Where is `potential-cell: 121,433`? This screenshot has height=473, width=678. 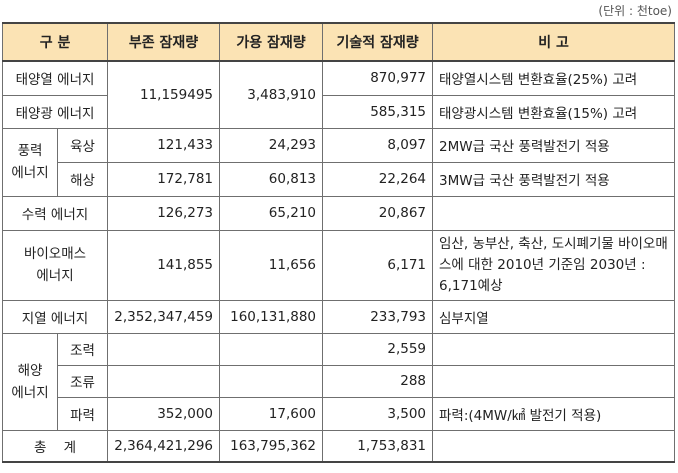
potential-cell: 121,433 is located at coordinates (164, 145).